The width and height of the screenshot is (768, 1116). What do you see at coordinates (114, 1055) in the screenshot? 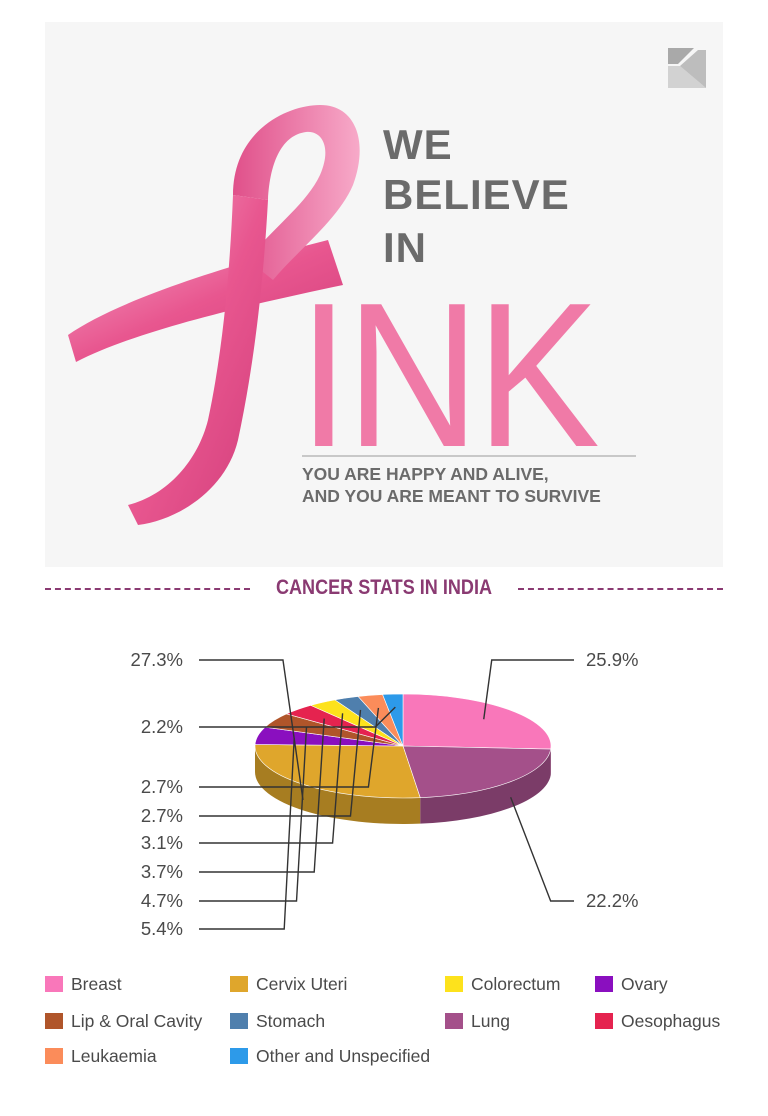
I see `legend-label: Leukaemia` at bounding box center [114, 1055].